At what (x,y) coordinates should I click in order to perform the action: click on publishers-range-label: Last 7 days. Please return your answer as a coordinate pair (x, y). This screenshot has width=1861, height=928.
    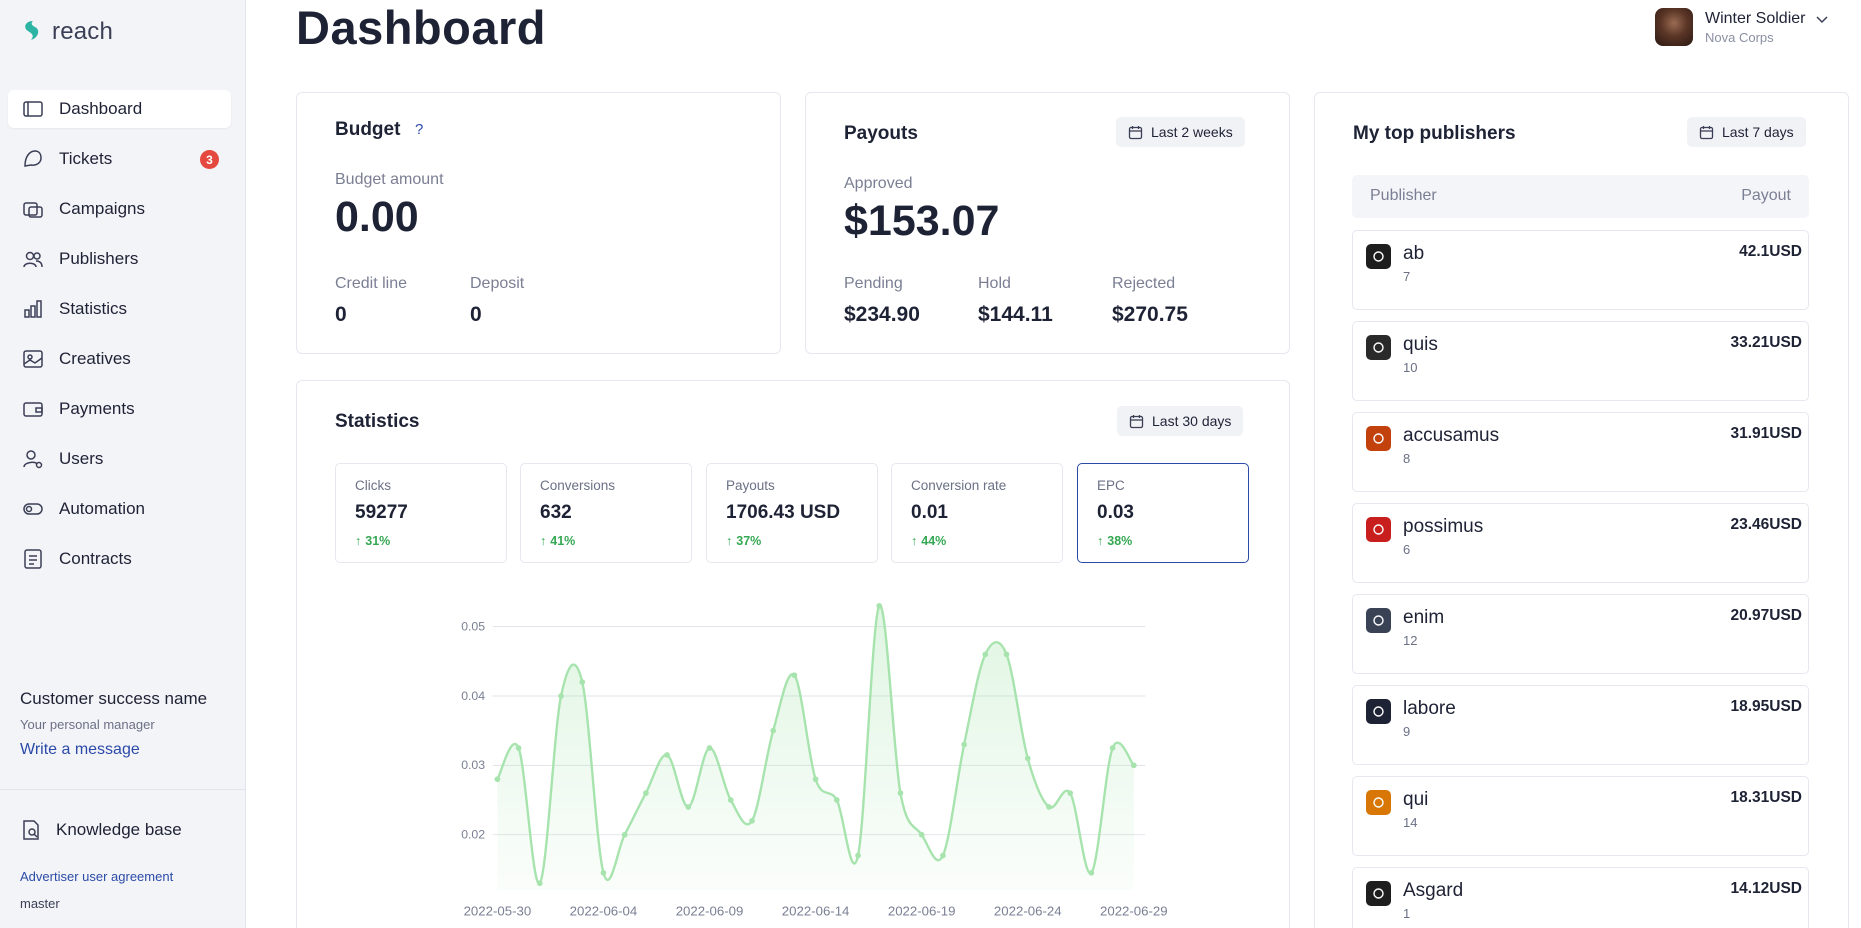
    Looking at the image, I should click on (1758, 132).